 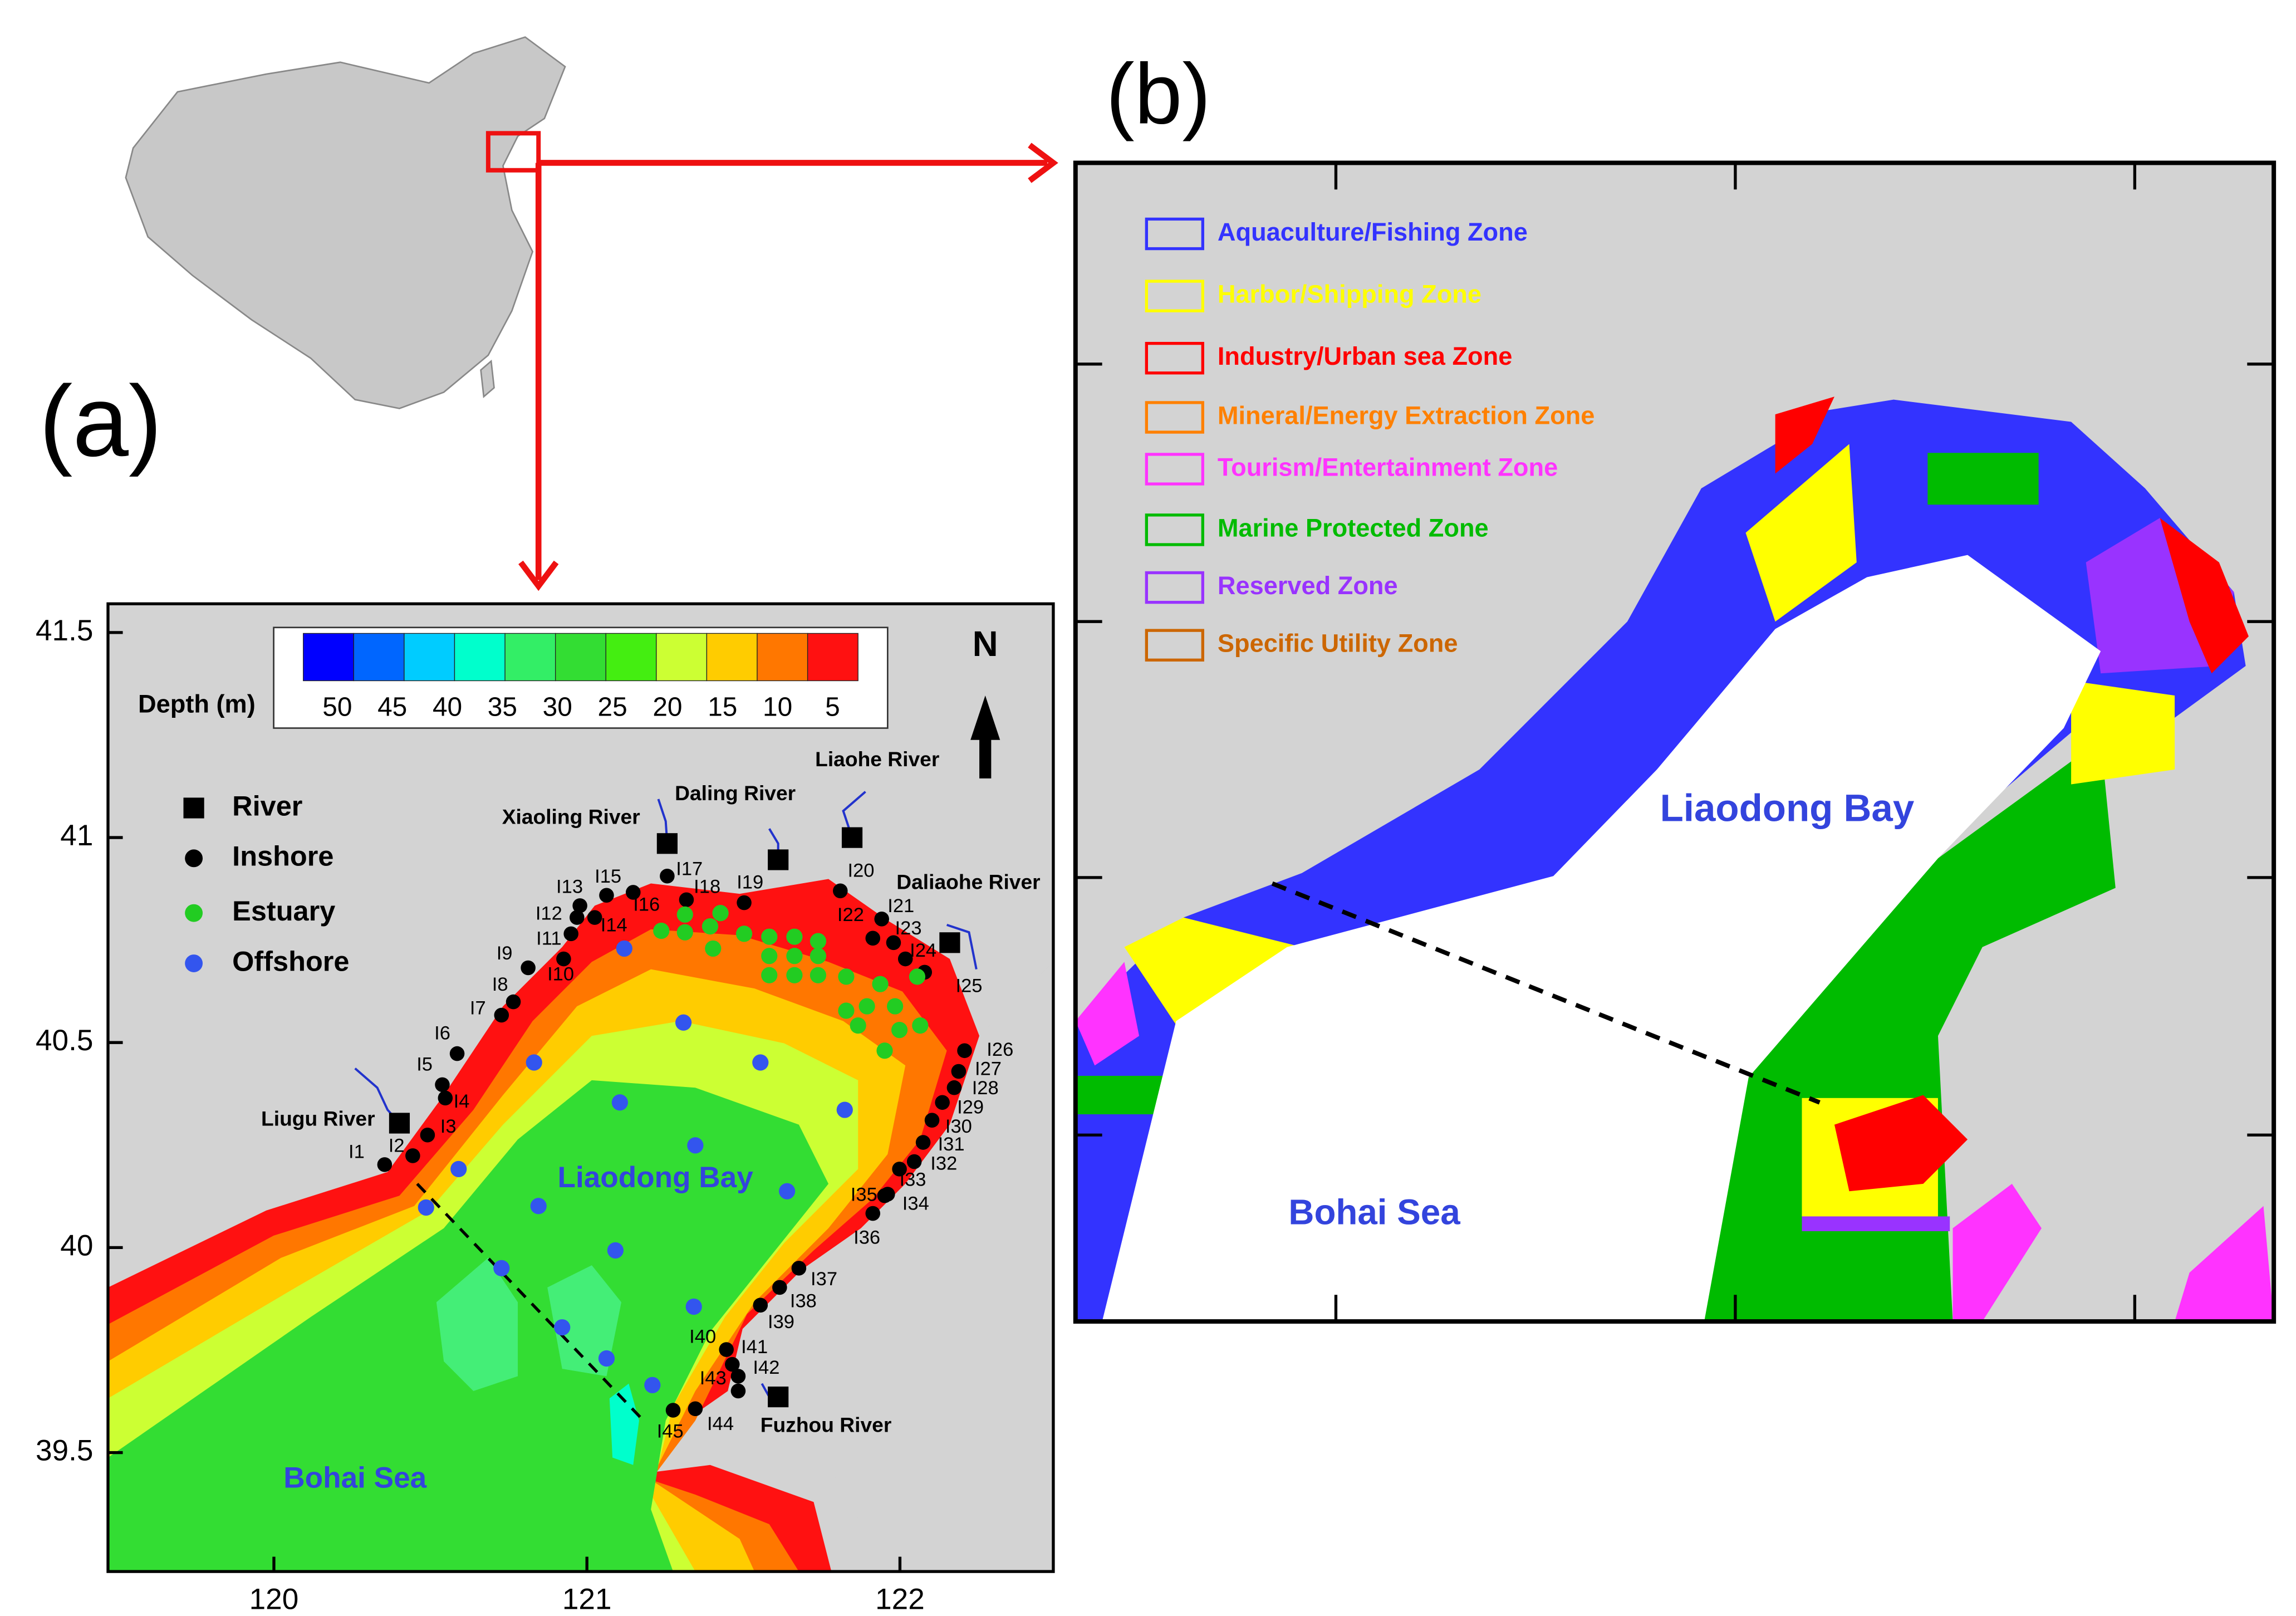 I want to click on y-tick-label: 39.5, so click(x=64, y=1450).